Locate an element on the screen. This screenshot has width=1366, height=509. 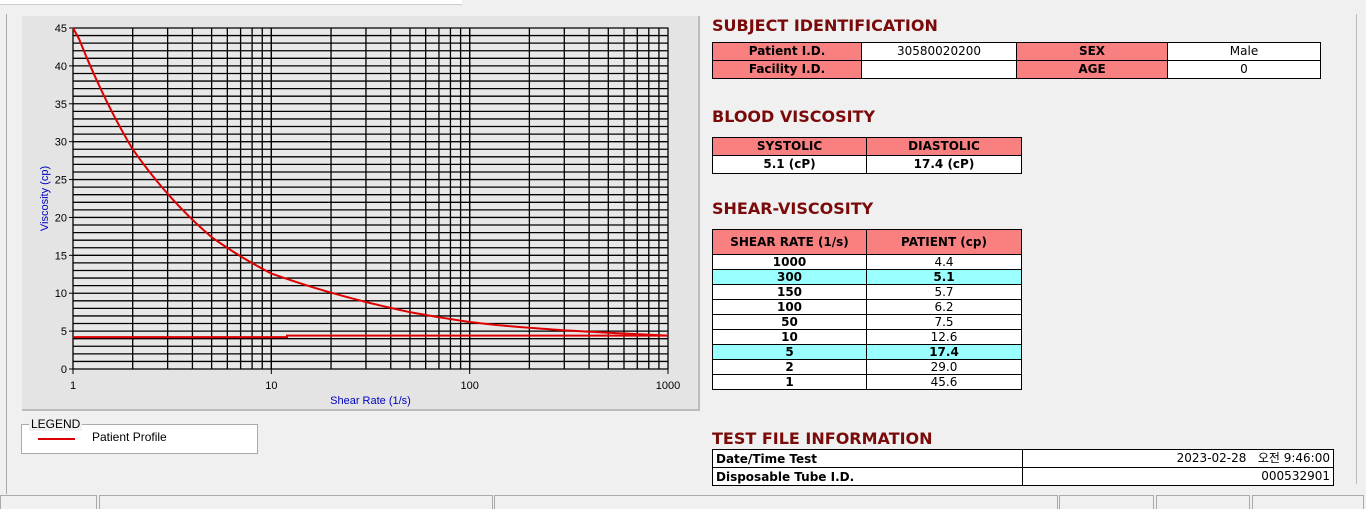
tube-id-label: Disposable Tube I.D. is located at coordinates (867, 476).